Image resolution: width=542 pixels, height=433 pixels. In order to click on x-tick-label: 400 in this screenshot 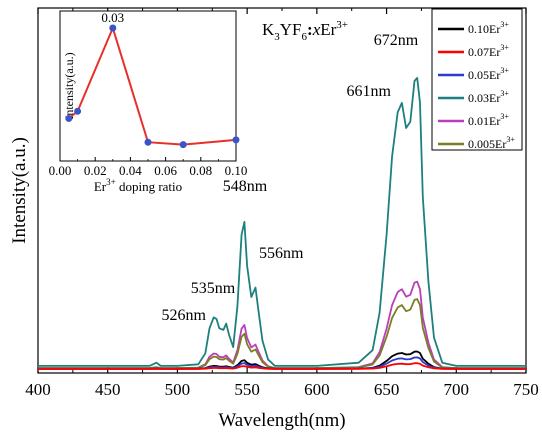, I will do `click(38, 389)`.